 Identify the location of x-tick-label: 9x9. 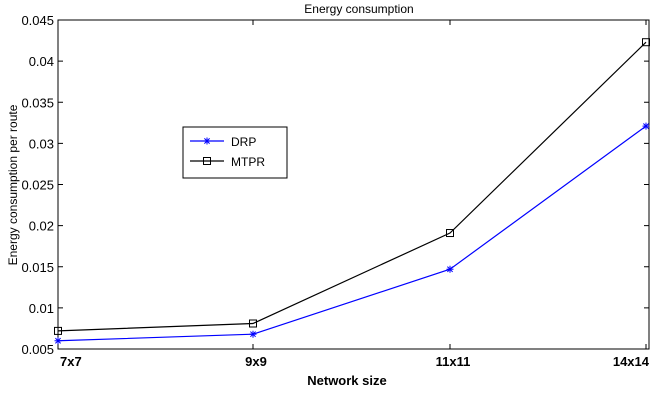
(256, 361).